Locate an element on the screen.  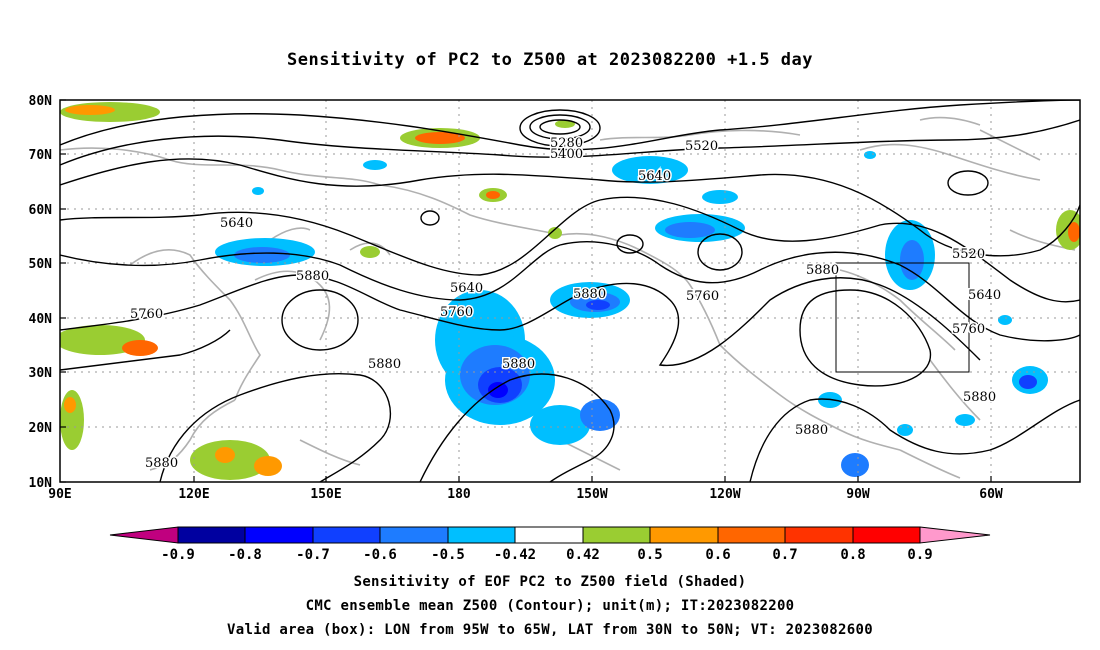
colorbar-label: 0.9 is located at coordinates (919, 555).